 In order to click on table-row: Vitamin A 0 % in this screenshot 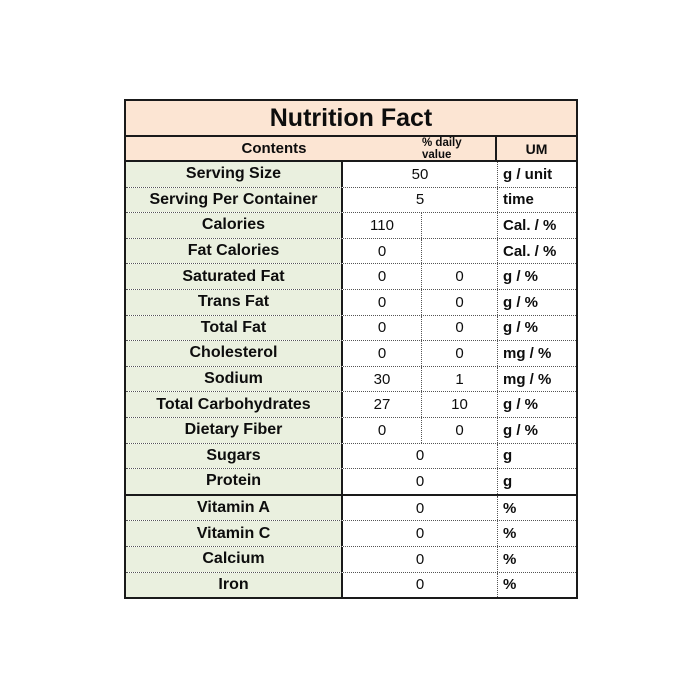, I will do `click(351, 508)`.